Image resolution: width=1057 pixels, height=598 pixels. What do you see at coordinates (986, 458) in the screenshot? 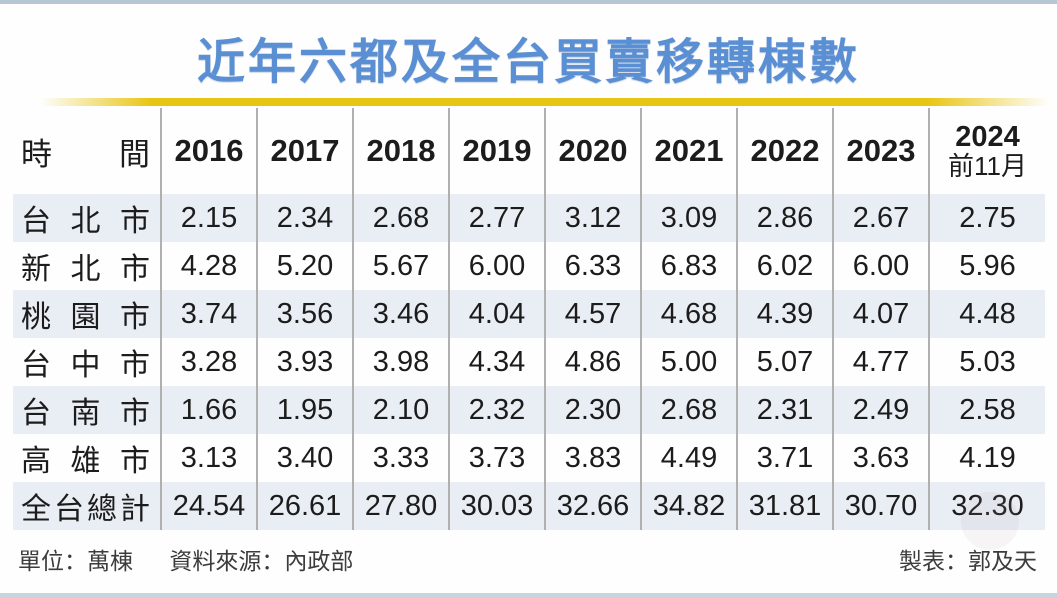
I see `value-cell: 4.19` at bounding box center [986, 458].